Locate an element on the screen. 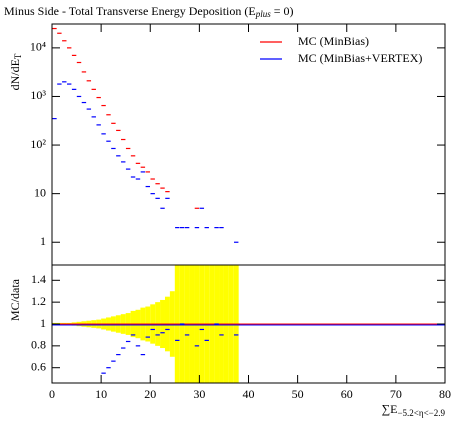 Image resolution: width=461 pixels, height=422 pixels. y-axis-label: MC/data is located at coordinates (15, 299).